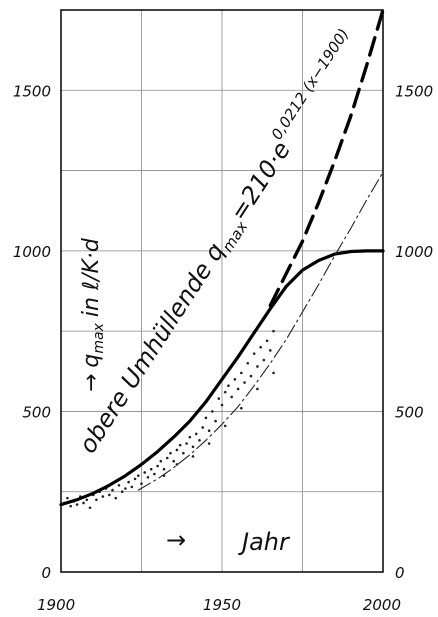 Image resolution: width=438 pixels, height=617 pixels. Describe the element at coordinates (326, 158) in the screenshot. I see `series-line-thick-dashed` at that location.